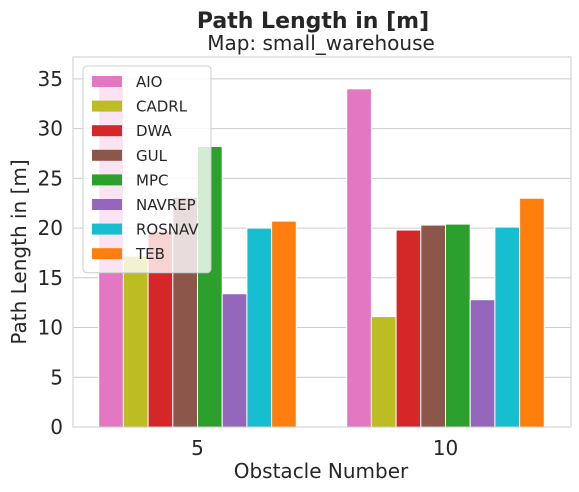 This screenshot has width=579, height=492. I want to click on y-axis-label: Path Length in [m], so click(19, 251).